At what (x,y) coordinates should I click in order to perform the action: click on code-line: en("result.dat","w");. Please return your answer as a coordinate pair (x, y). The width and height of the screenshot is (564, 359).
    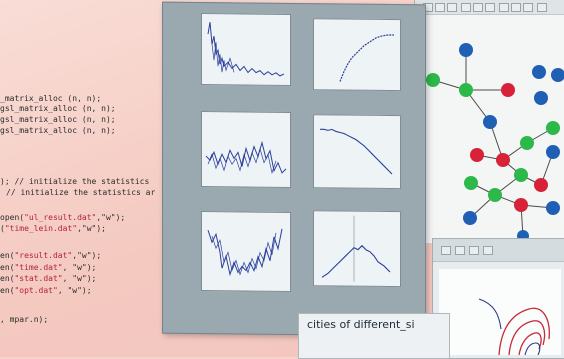
    Looking at the image, I should click on (50, 255).